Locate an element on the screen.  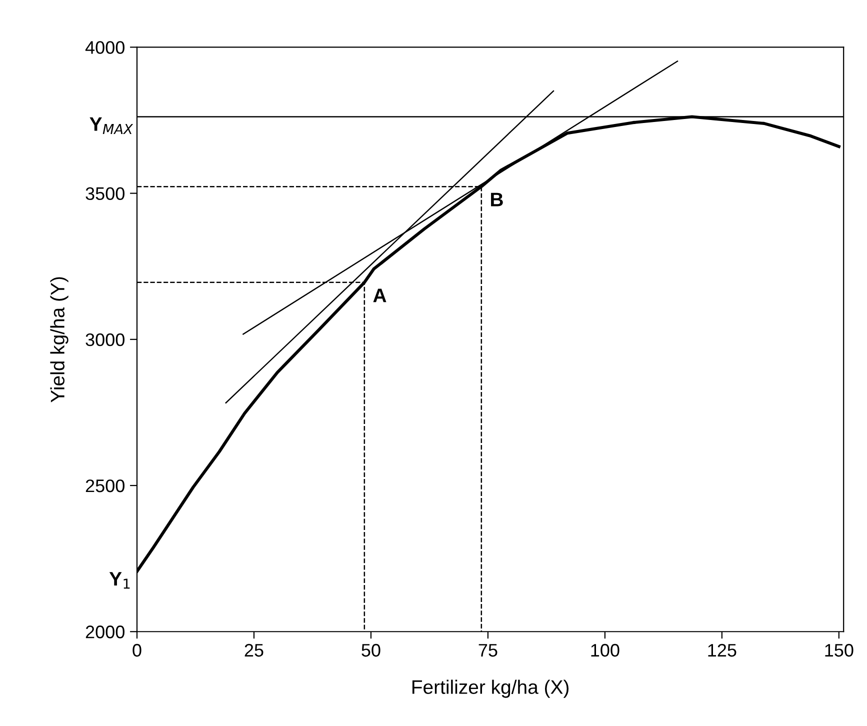
annotation: B is located at coordinates (497, 199).